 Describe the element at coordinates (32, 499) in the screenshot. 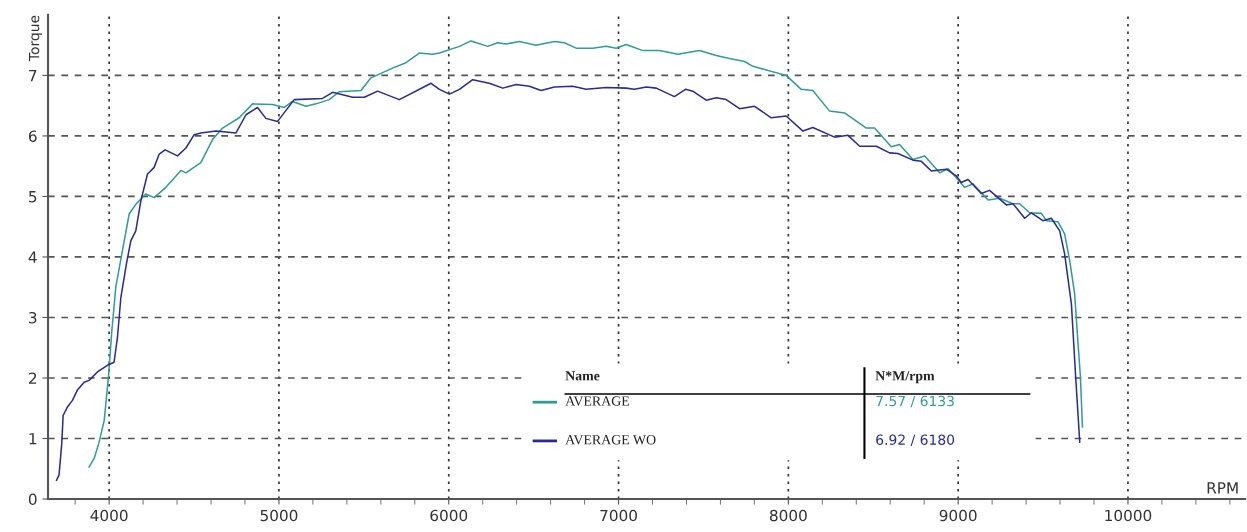

I see `y-tick-label: 0` at that location.